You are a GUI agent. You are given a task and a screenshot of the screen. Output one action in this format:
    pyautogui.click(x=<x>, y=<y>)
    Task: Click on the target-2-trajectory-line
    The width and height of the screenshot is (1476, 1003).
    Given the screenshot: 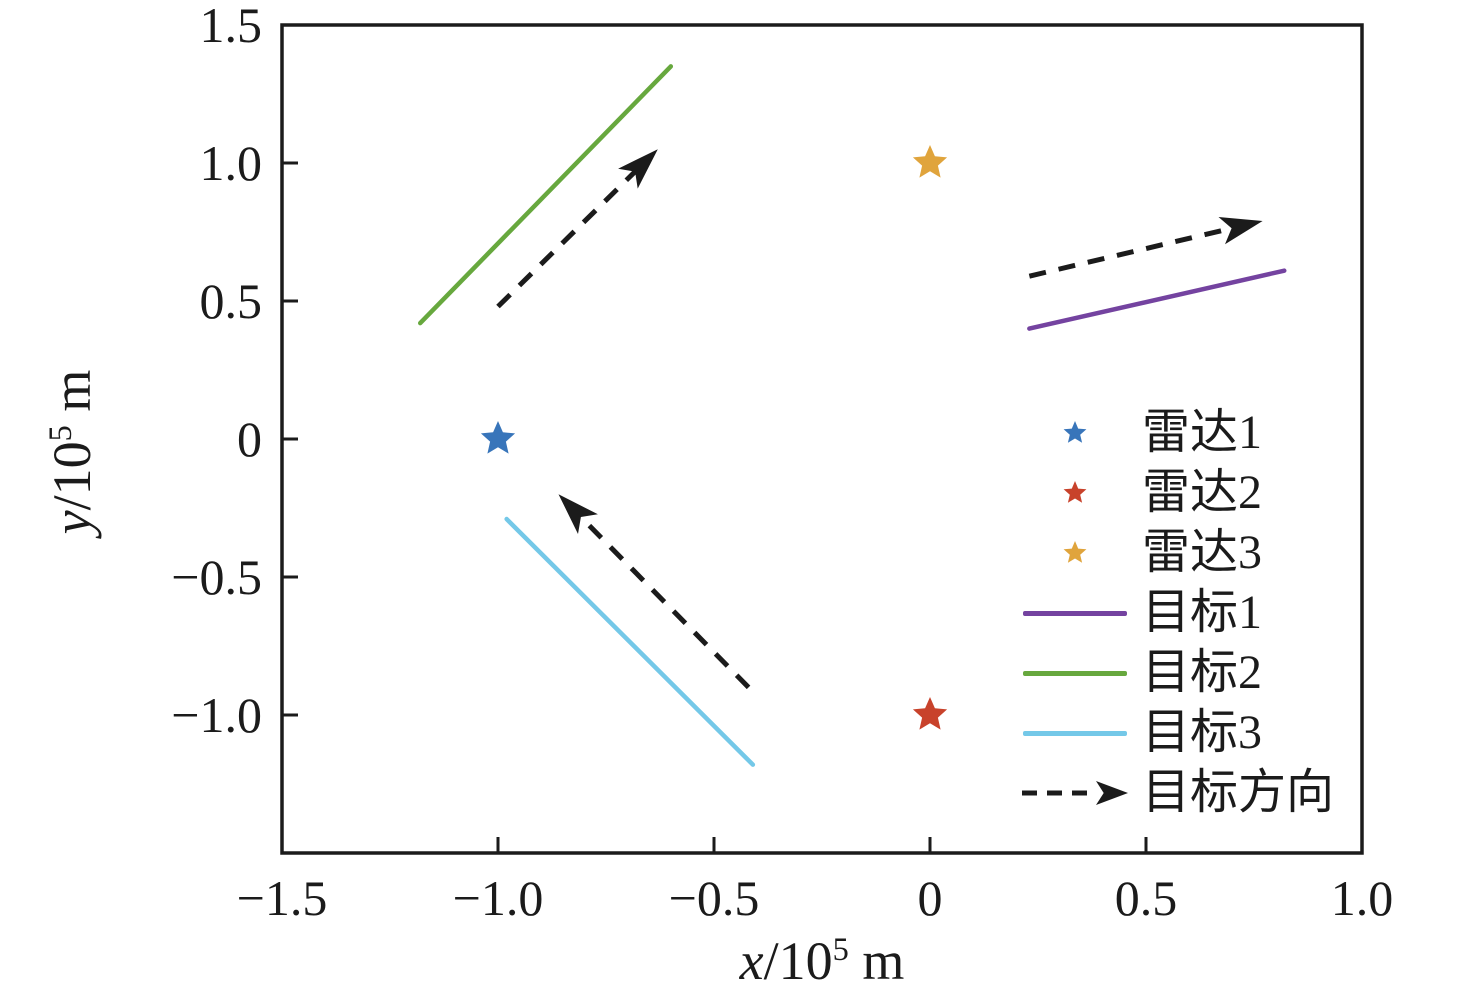 What is the action you would take?
    pyautogui.click(x=545, y=195)
    